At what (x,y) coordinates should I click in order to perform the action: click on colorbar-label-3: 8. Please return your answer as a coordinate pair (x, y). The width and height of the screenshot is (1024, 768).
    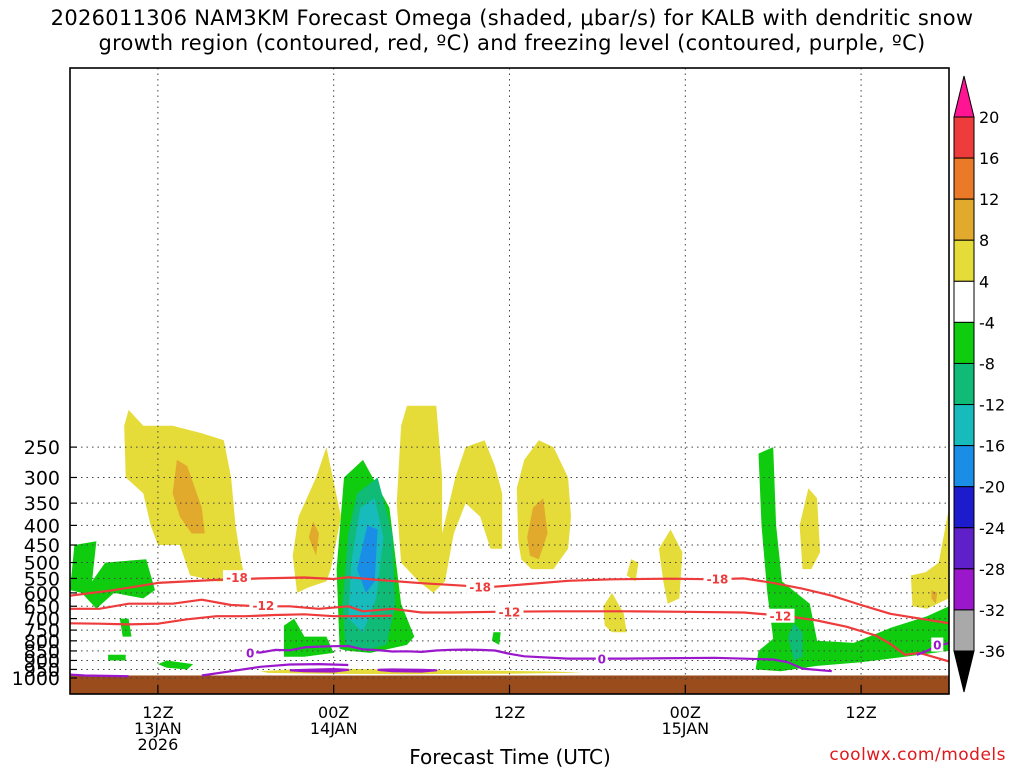
    Looking at the image, I should click on (984, 240).